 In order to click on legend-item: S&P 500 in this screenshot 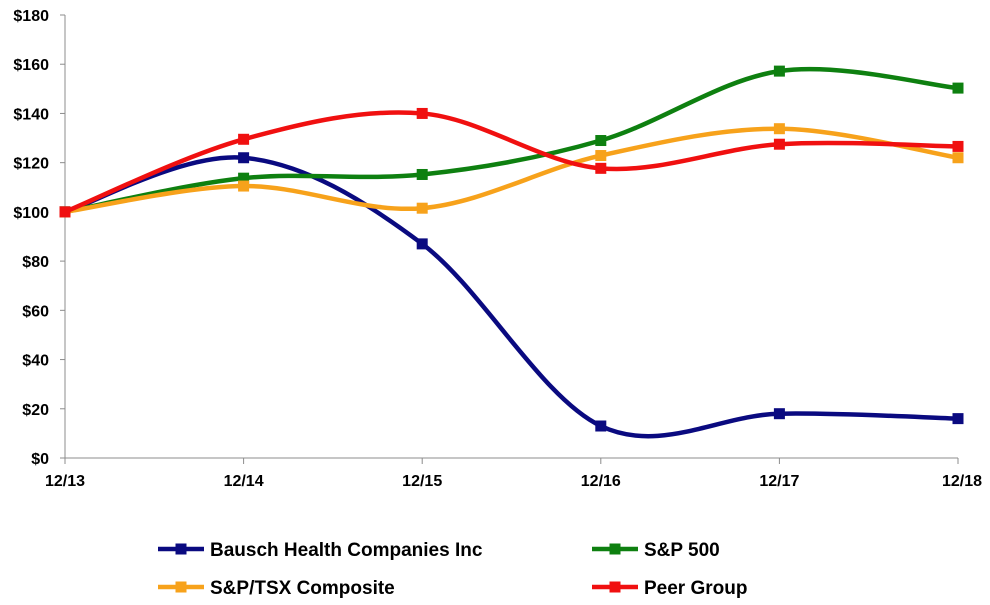, I will do `click(656, 550)`.